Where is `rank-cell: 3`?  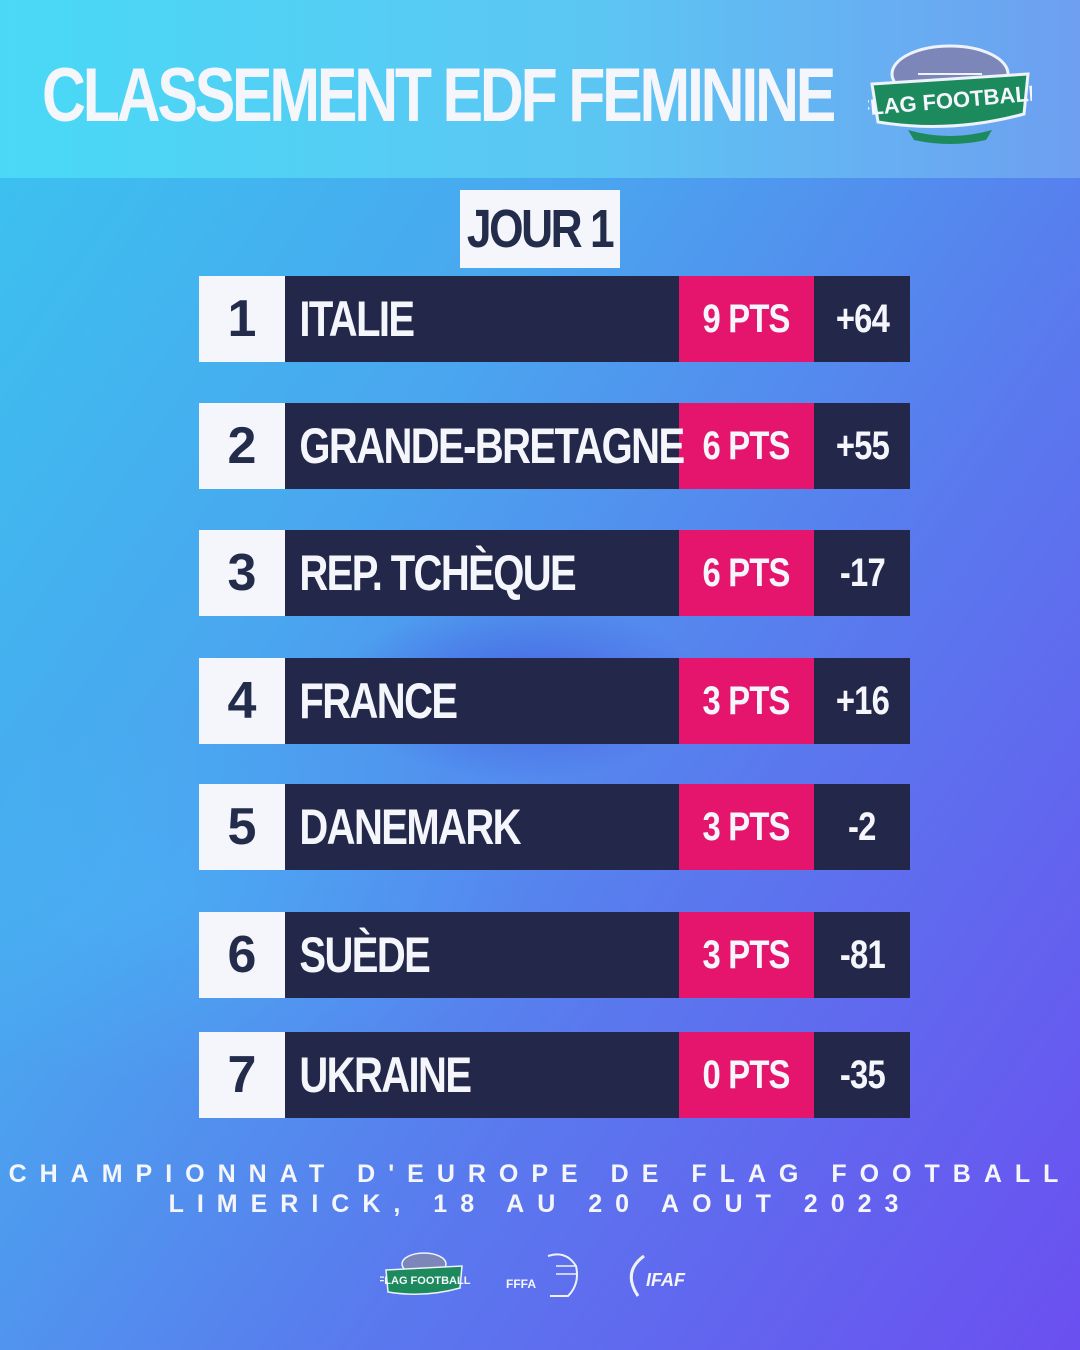
rank-cell: 3 is located at coordinates (242, 573).